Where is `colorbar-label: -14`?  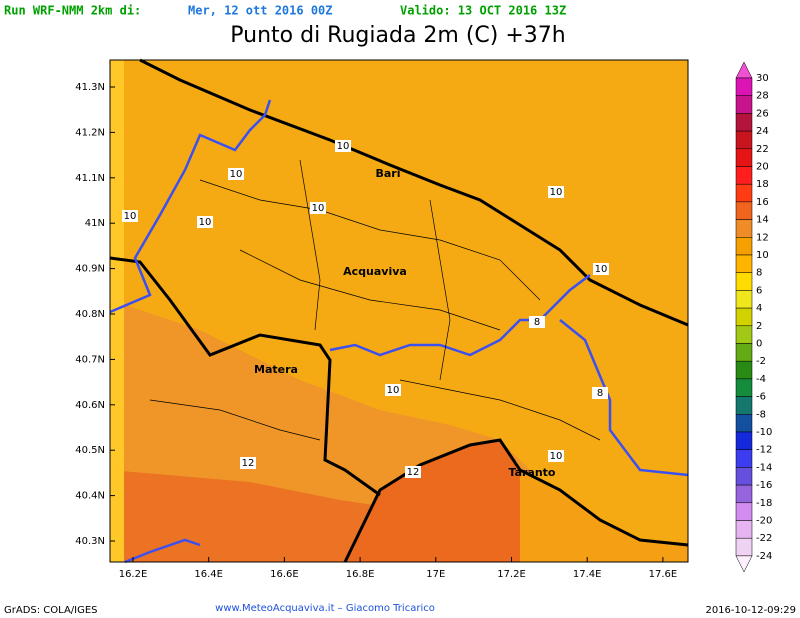
colorbar-label: -14 is located at coordinates (764, 467).